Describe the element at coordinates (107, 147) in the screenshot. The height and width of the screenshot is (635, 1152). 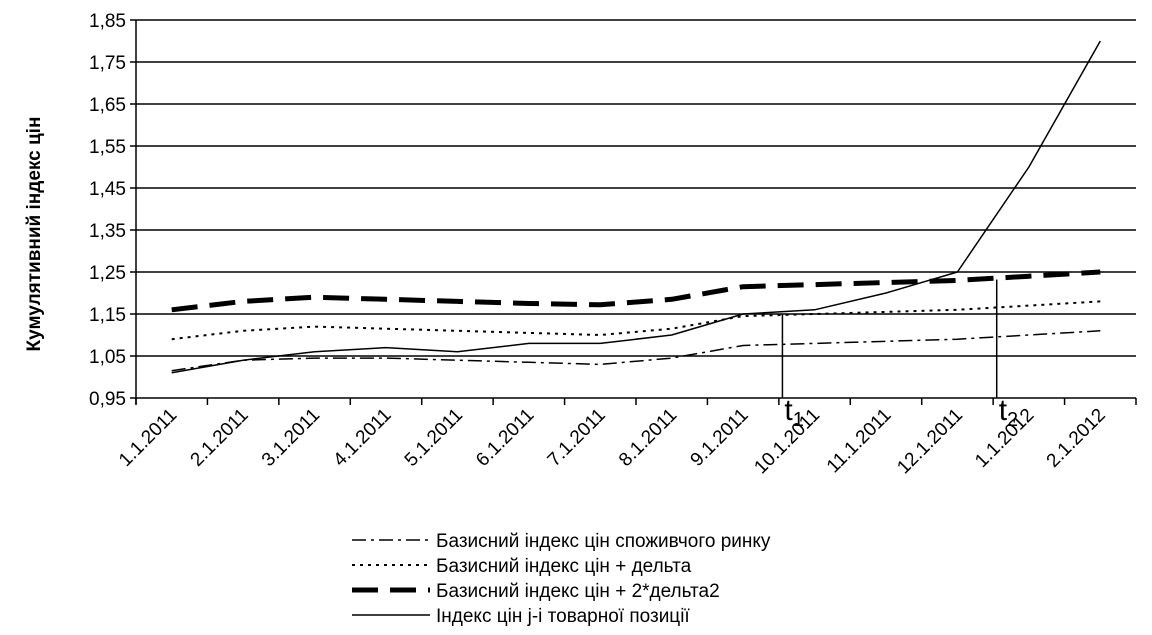
I see `y-tick-label: 1,55` at that location.